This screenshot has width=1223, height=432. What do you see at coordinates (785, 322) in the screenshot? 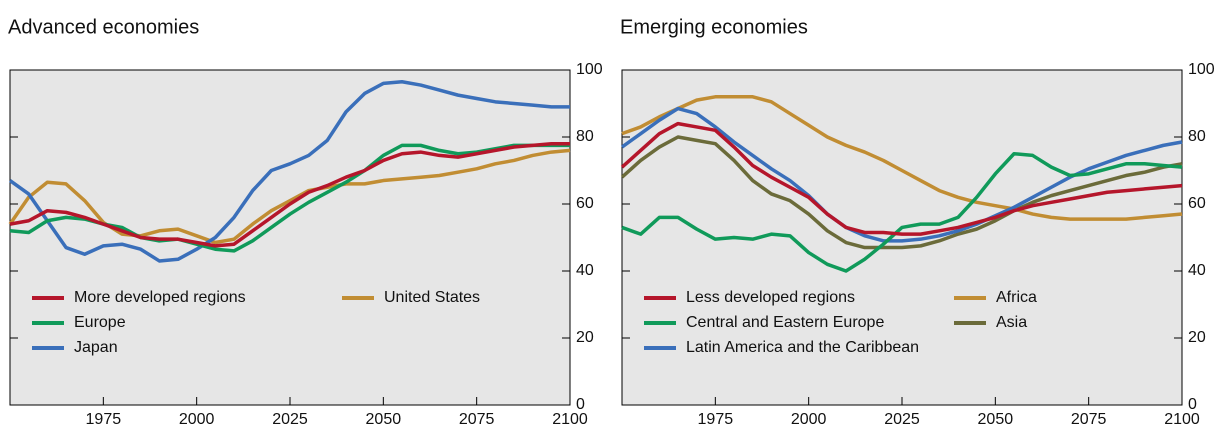
I see `legend-label: Central and Eastern Europe` at bounding box center [785, 322].